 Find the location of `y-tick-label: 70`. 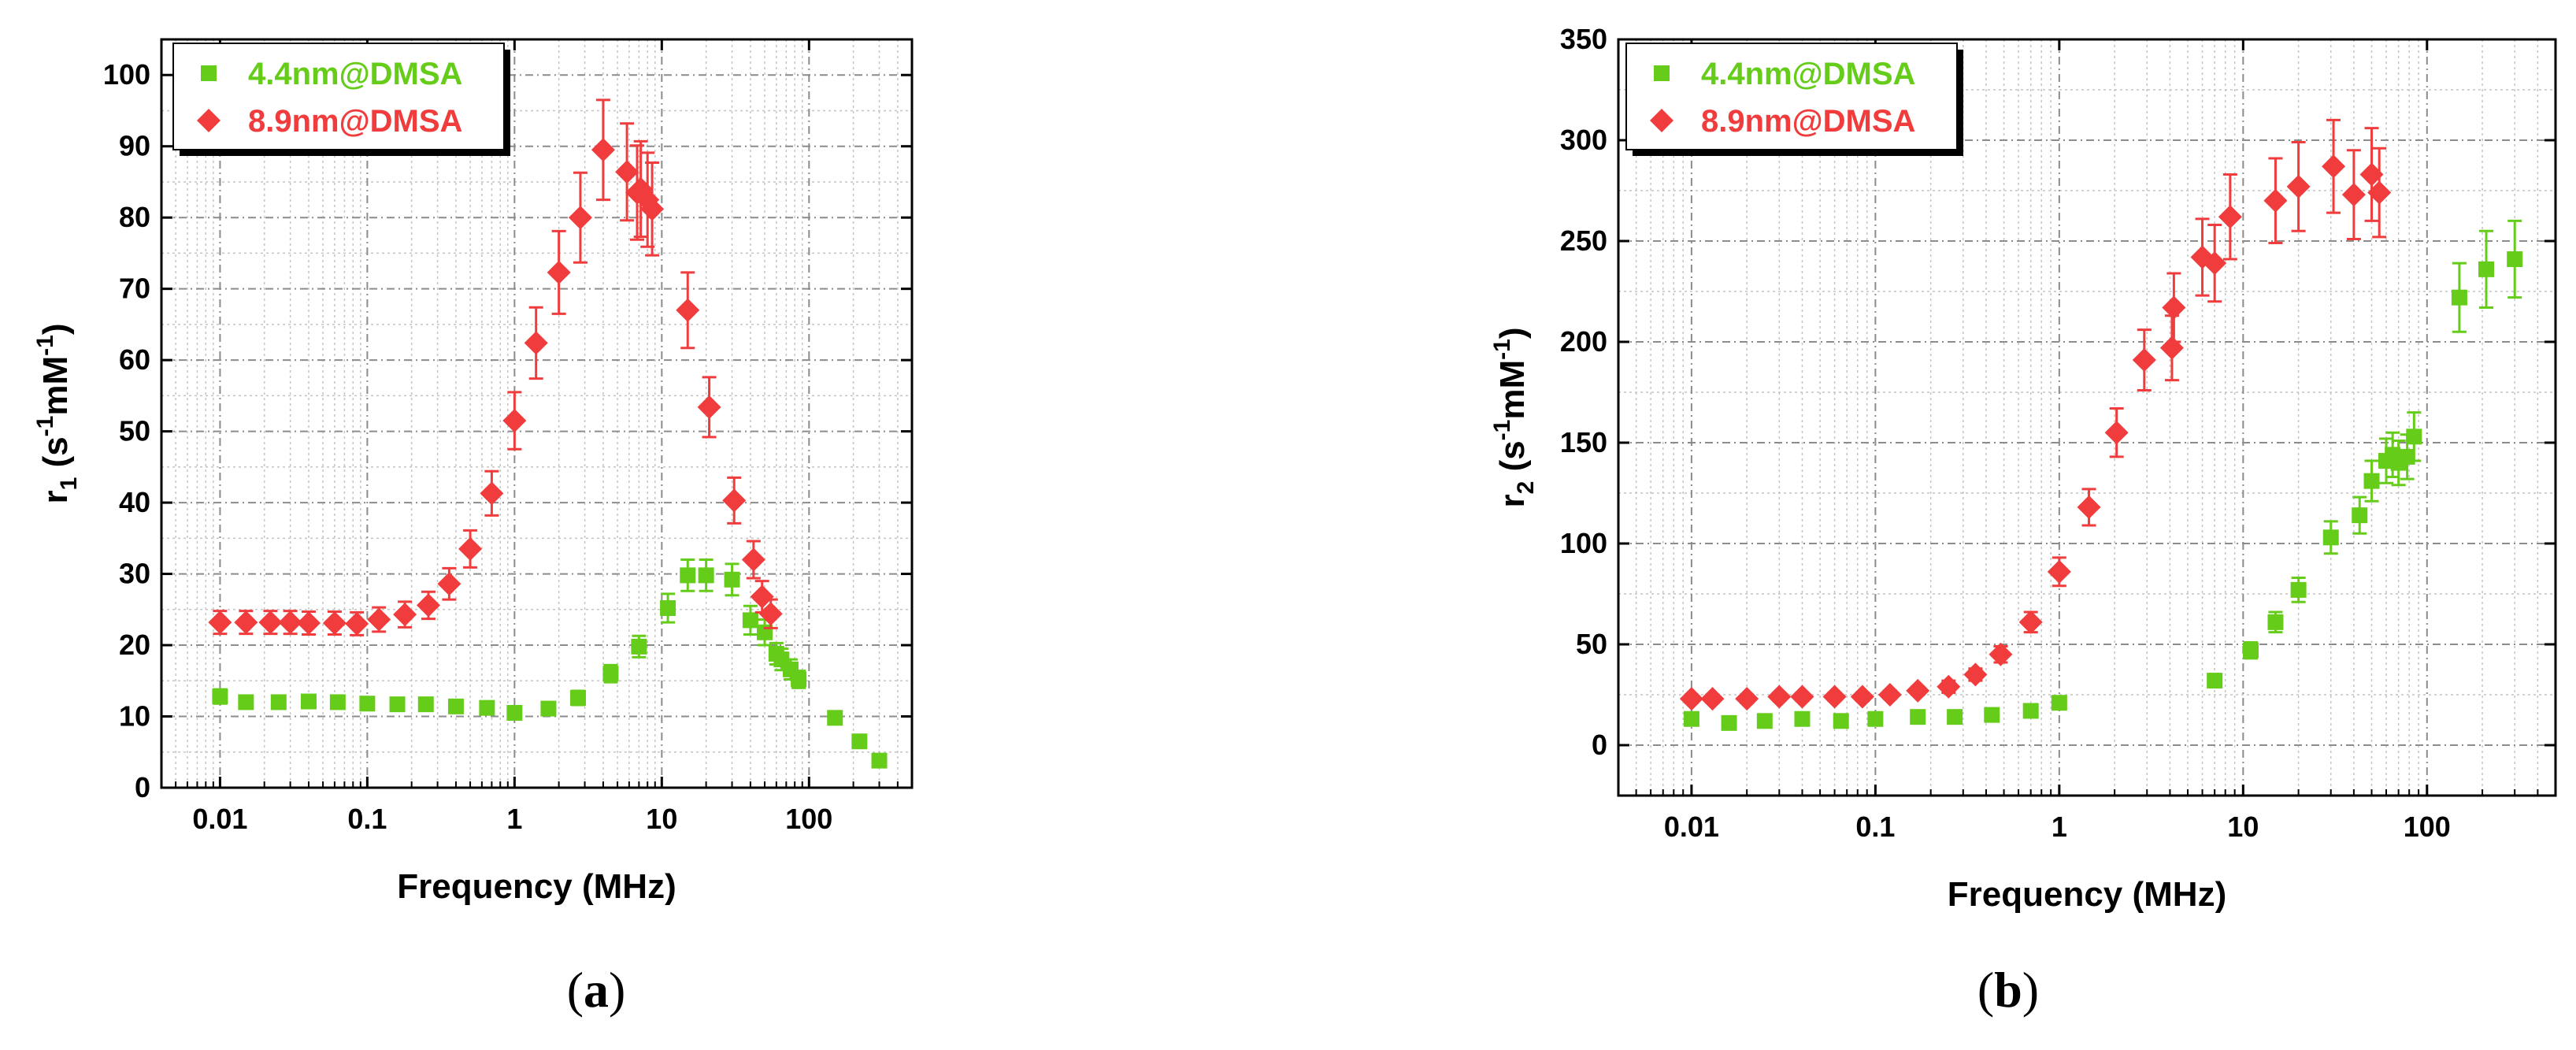

y-tick-label: 70 is located at coordinates (134, 289).